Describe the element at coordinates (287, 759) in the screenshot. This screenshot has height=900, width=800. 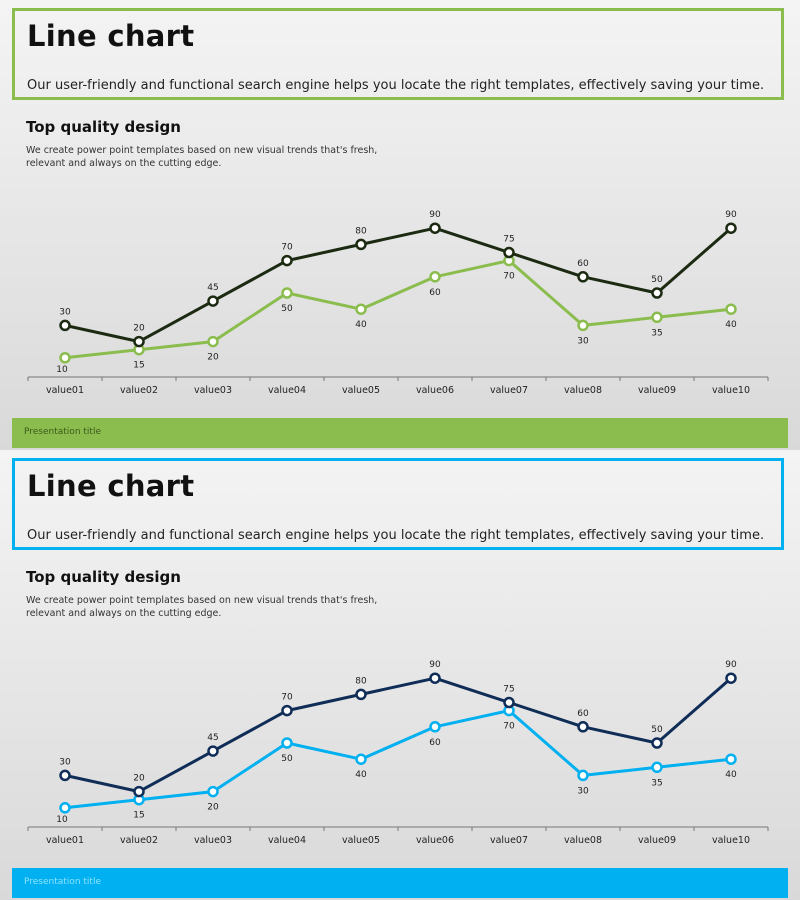
I see `series-2-data-label: 50` at that location.